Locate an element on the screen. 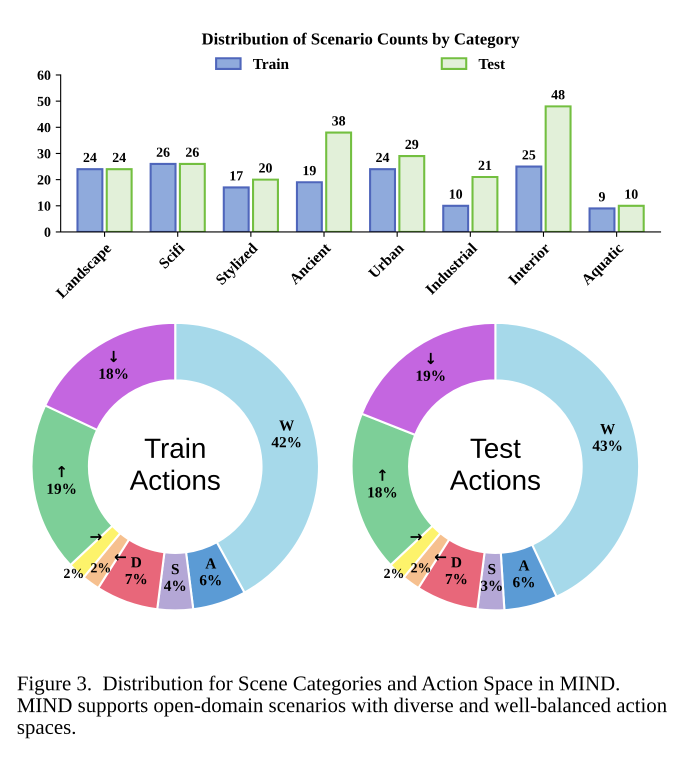  y-tick-label: 10 is located at coordinates (44, 206).